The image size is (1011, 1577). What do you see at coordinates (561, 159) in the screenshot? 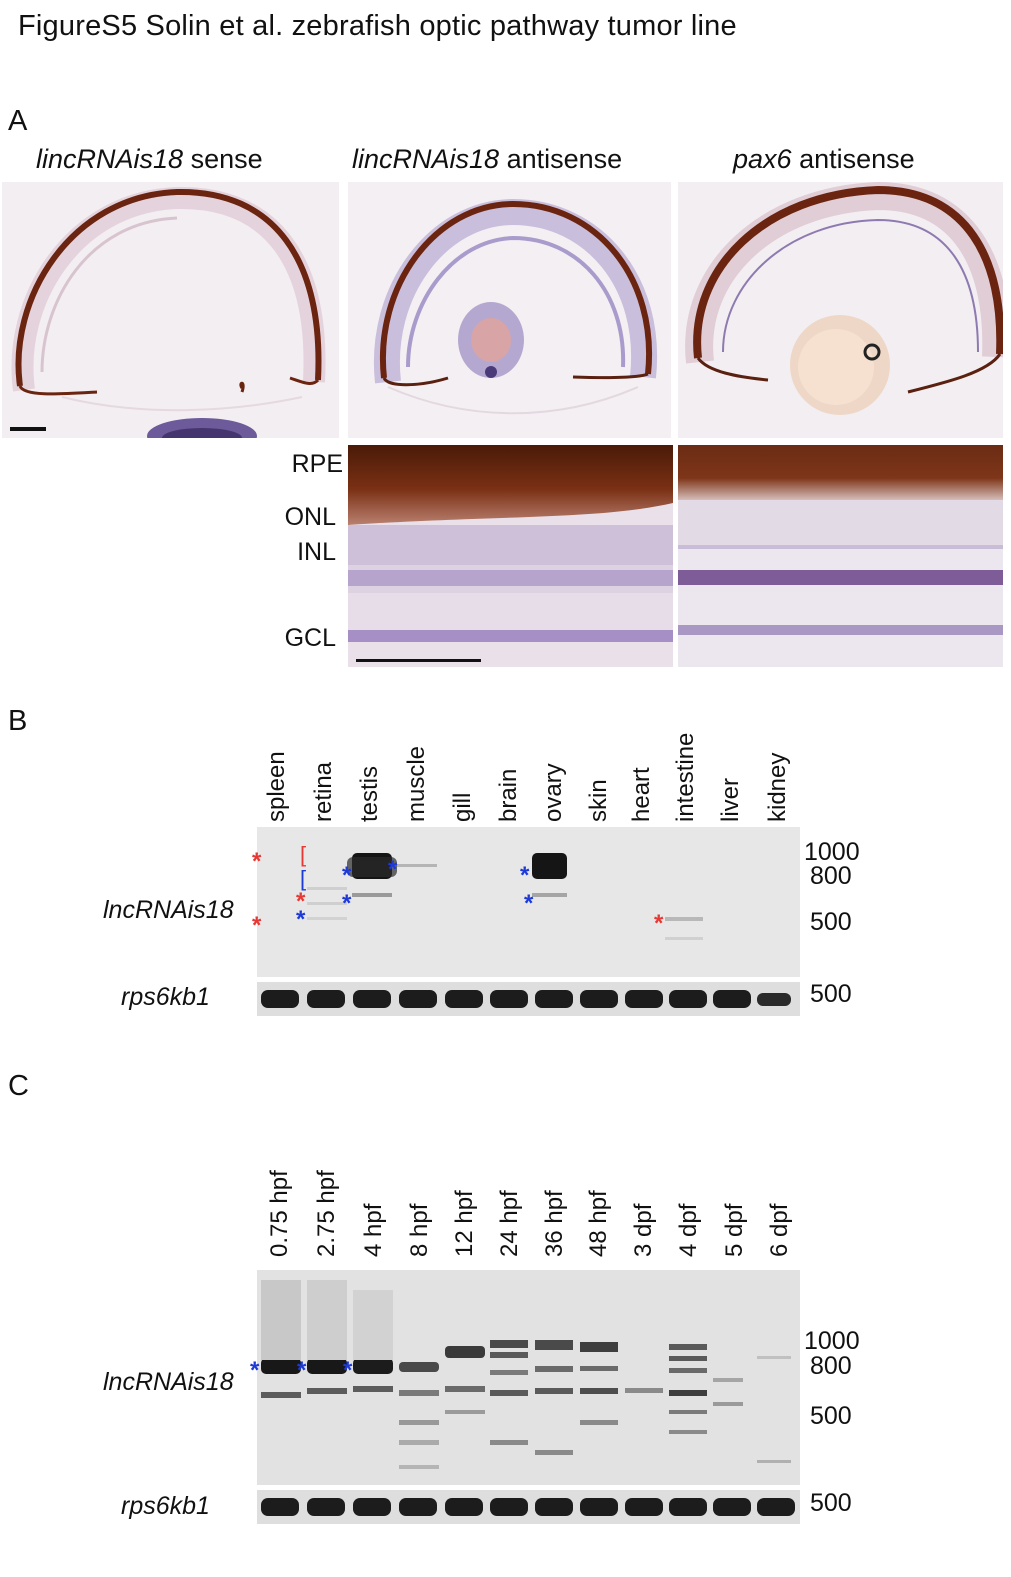
I see `header-2-suffix: antisense` at bounding box center [561, 159].